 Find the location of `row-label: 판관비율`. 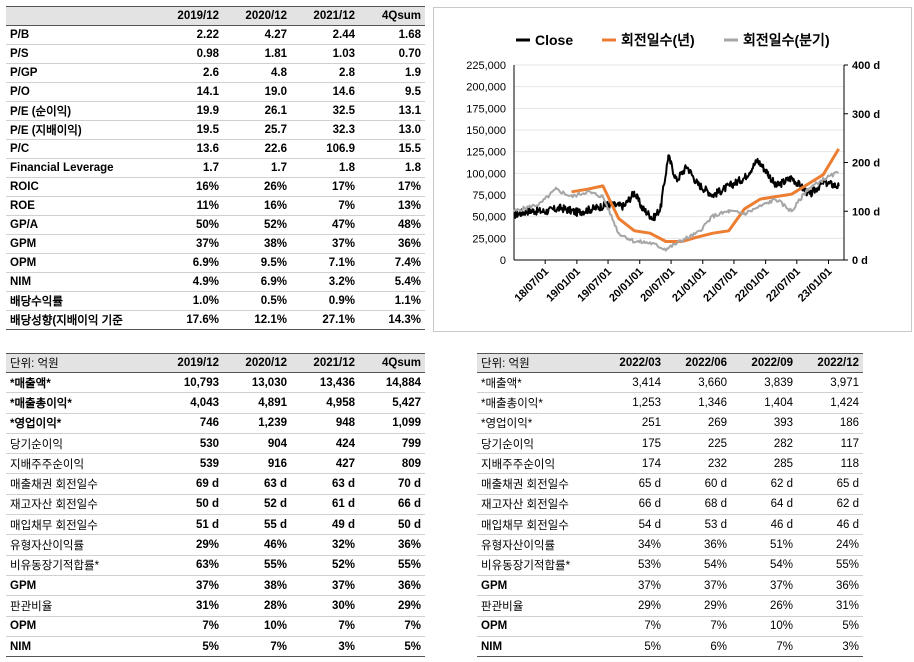

row-label: 판관비율 is located at coordinates (81, 606).